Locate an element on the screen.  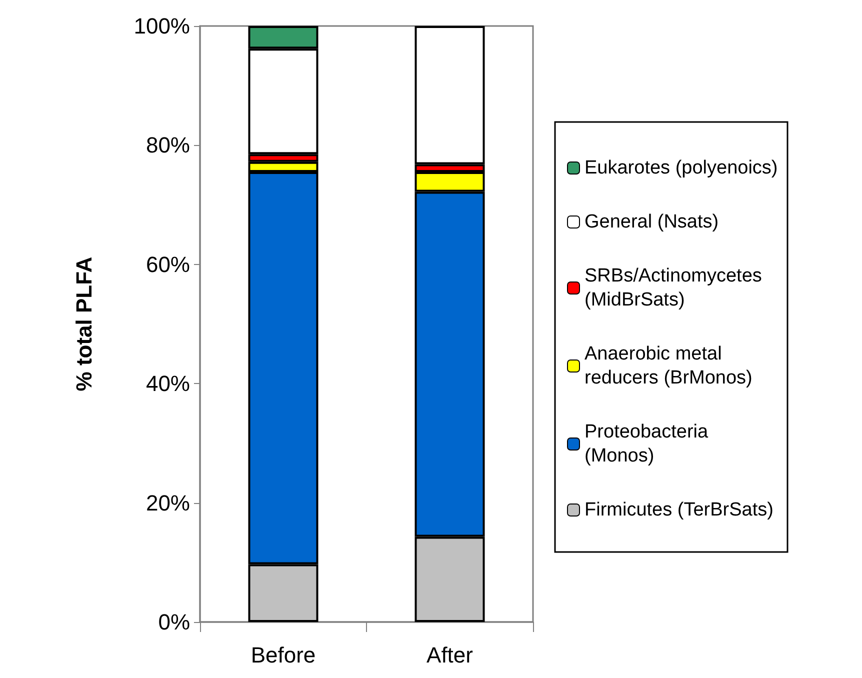
y-tick-label: 60% is located at coordinates (168, 264).